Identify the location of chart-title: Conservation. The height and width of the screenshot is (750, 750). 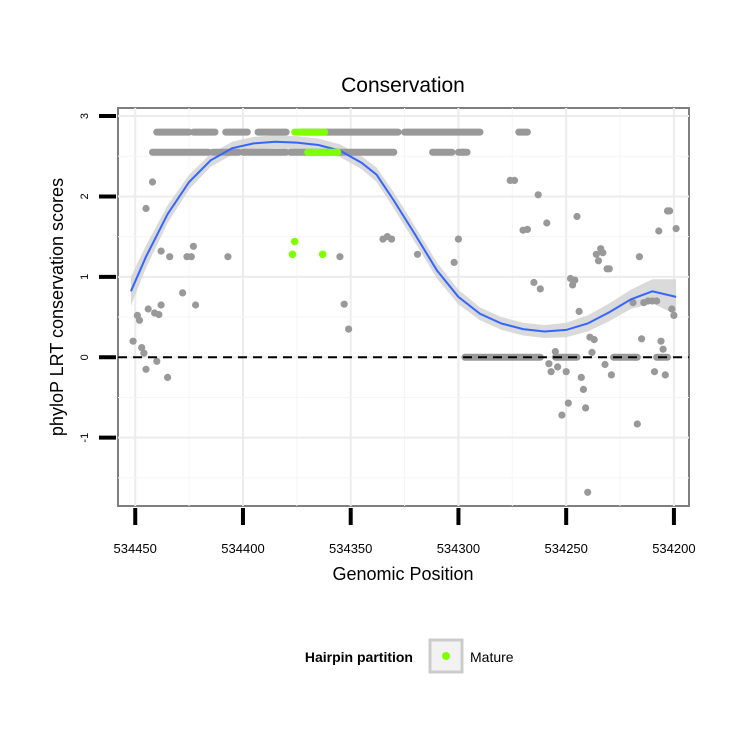
(403, 85).